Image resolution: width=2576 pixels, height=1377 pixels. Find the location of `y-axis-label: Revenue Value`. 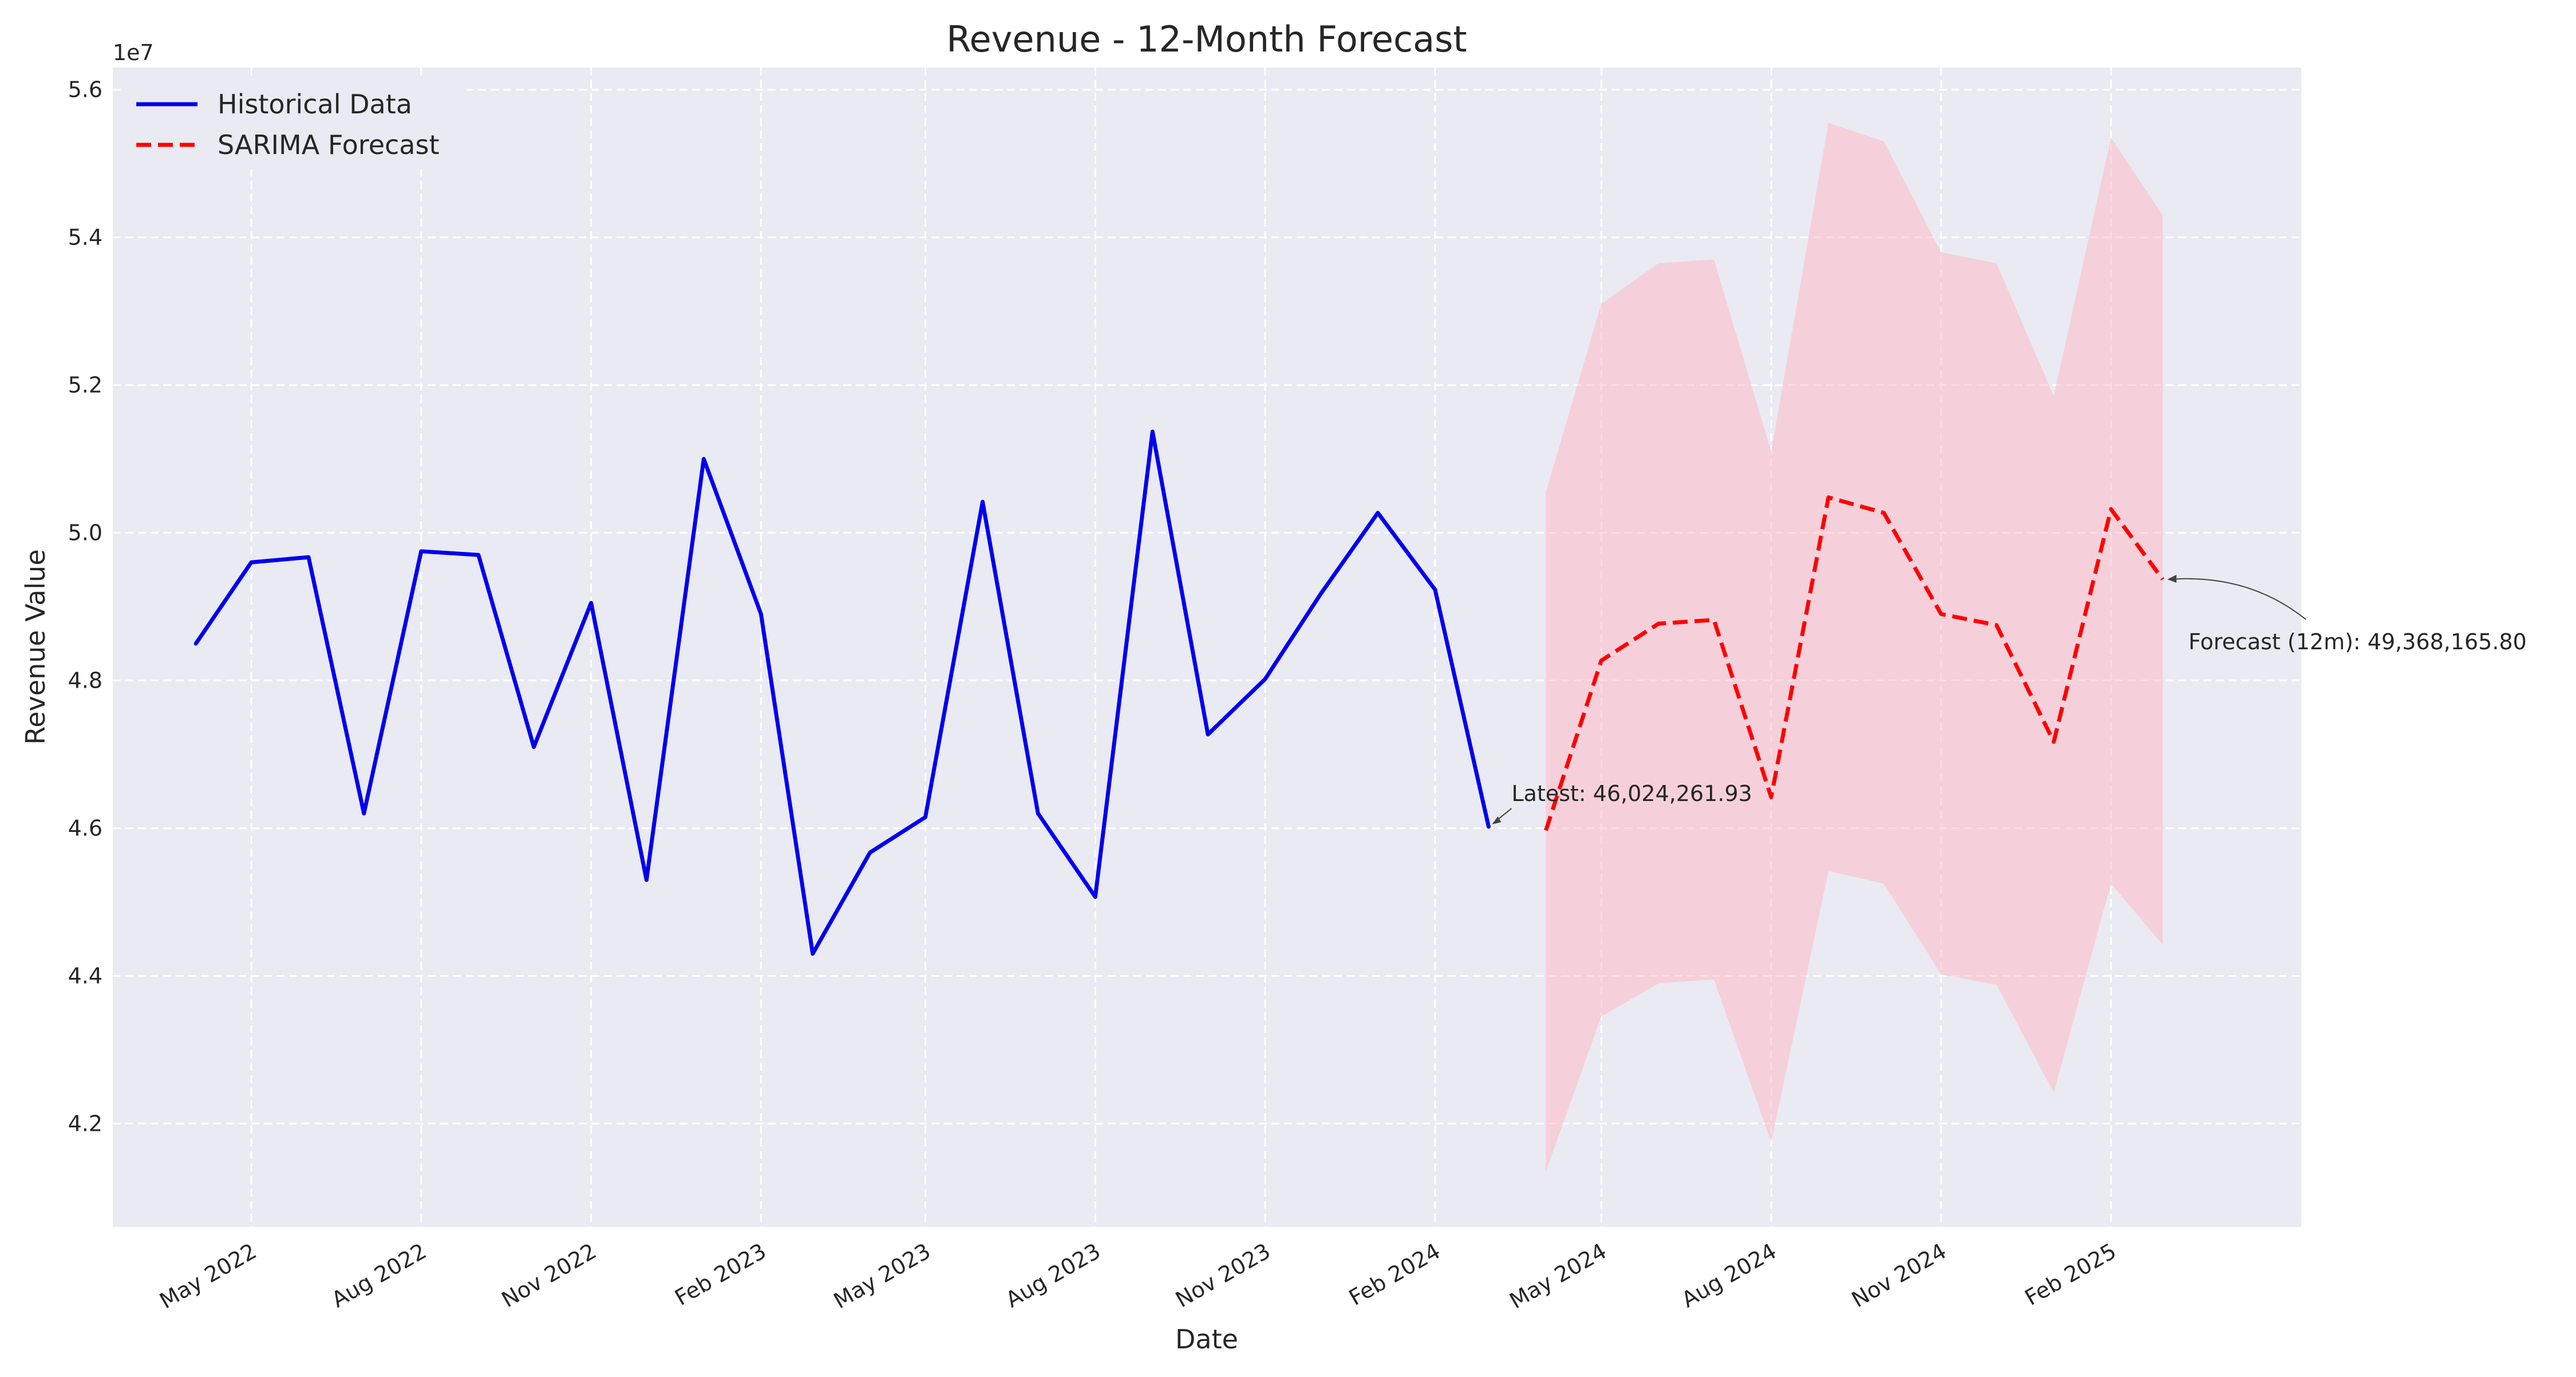

y-axis-label: Revenue Value is located at coordinates (35, 646).